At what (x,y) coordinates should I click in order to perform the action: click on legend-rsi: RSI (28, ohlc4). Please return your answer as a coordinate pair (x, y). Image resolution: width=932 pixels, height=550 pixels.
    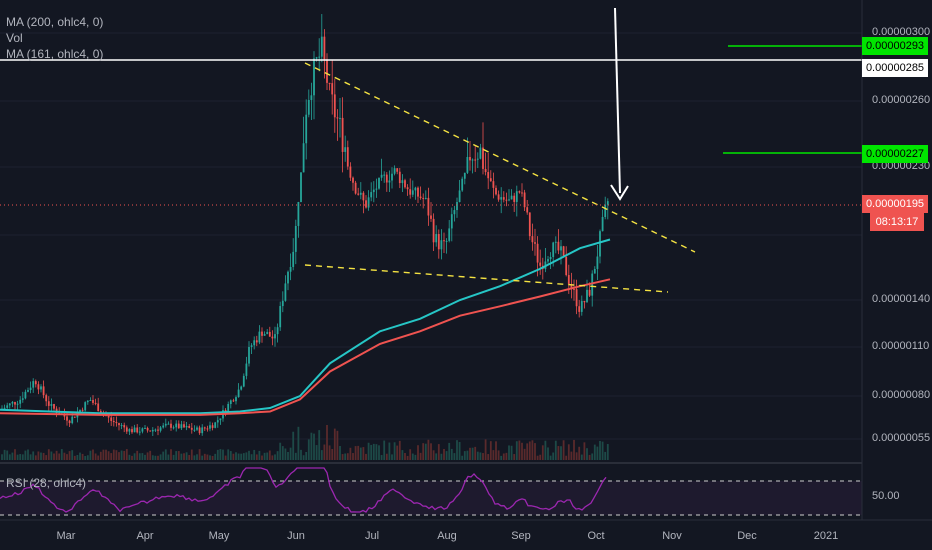
    Looking at the image, I should click on (46, 483).